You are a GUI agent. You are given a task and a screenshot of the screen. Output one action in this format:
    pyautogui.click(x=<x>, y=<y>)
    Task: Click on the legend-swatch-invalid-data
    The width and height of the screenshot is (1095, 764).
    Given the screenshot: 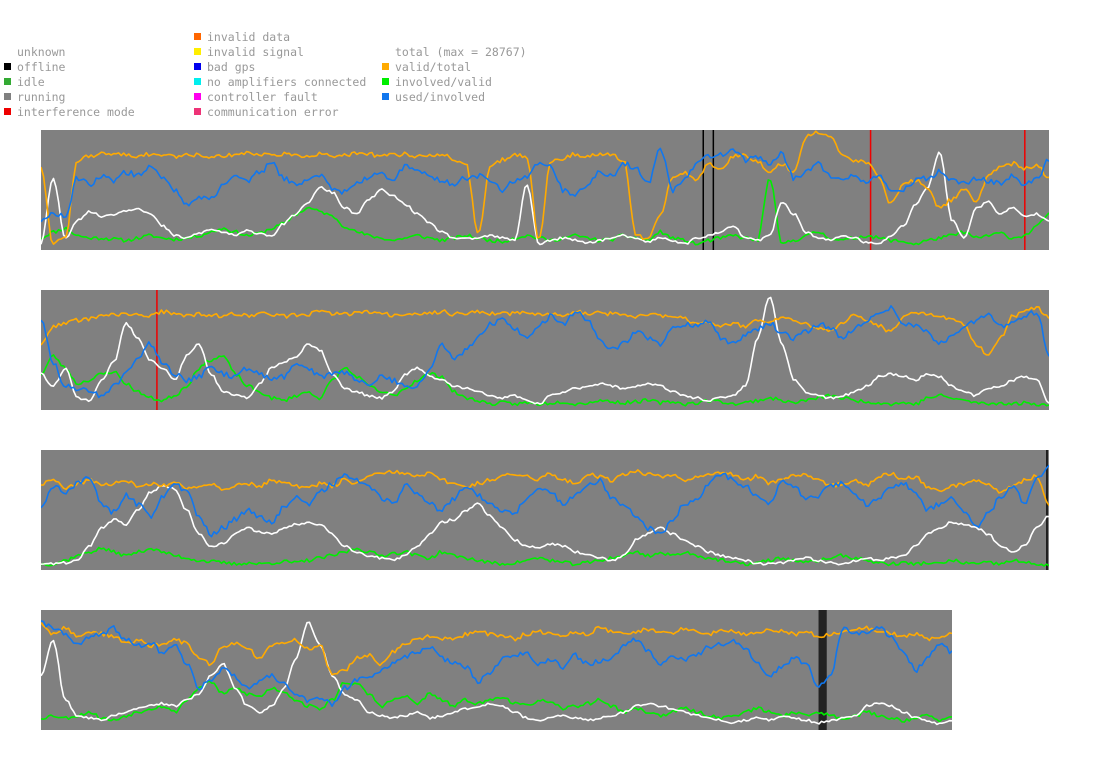 What is the action you would take?
    pyautogui.click(x=197, y=36)
    